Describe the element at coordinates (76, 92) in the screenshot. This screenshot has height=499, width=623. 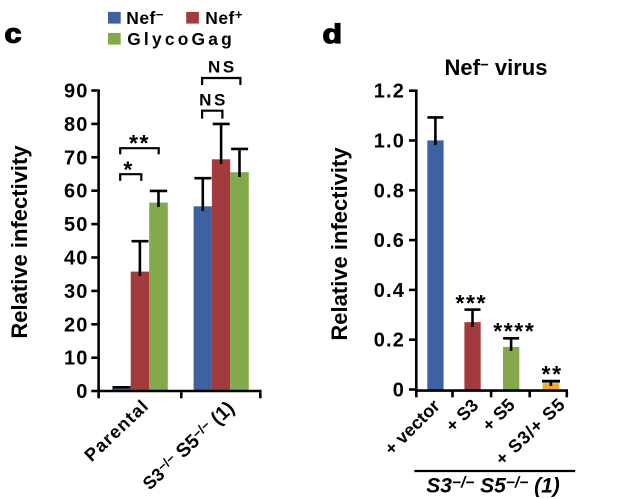
I see `svg-text: 90` at that location.